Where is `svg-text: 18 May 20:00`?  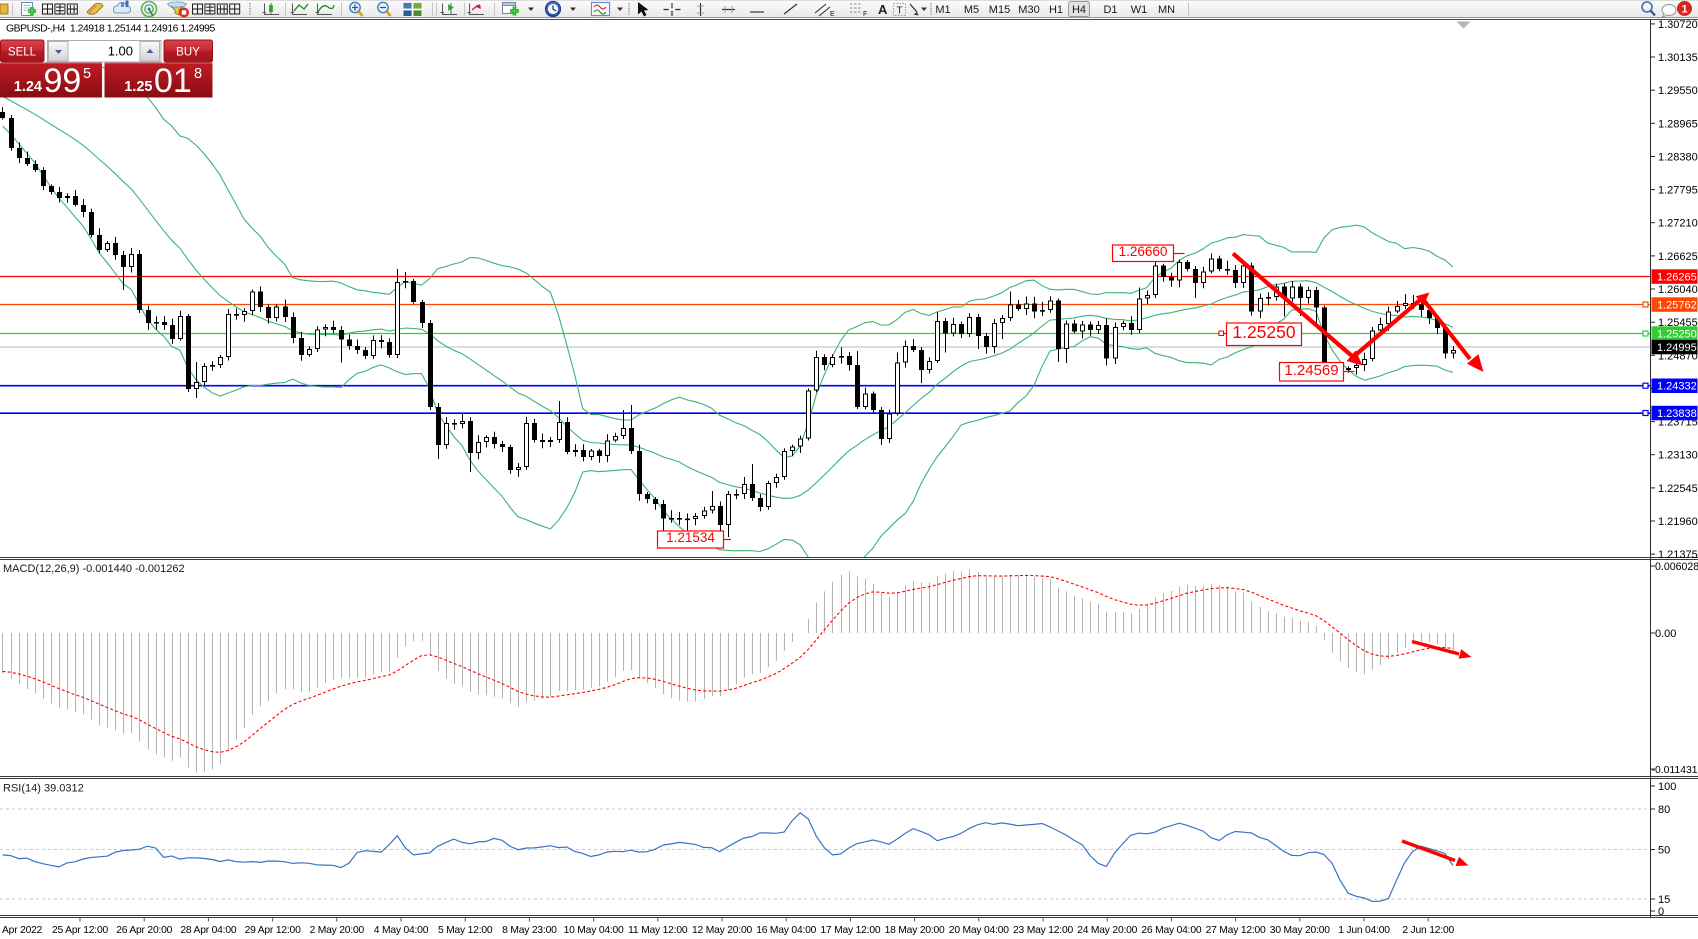 svg-text: 18 May 20:00 is located at coordinates (915, 930).